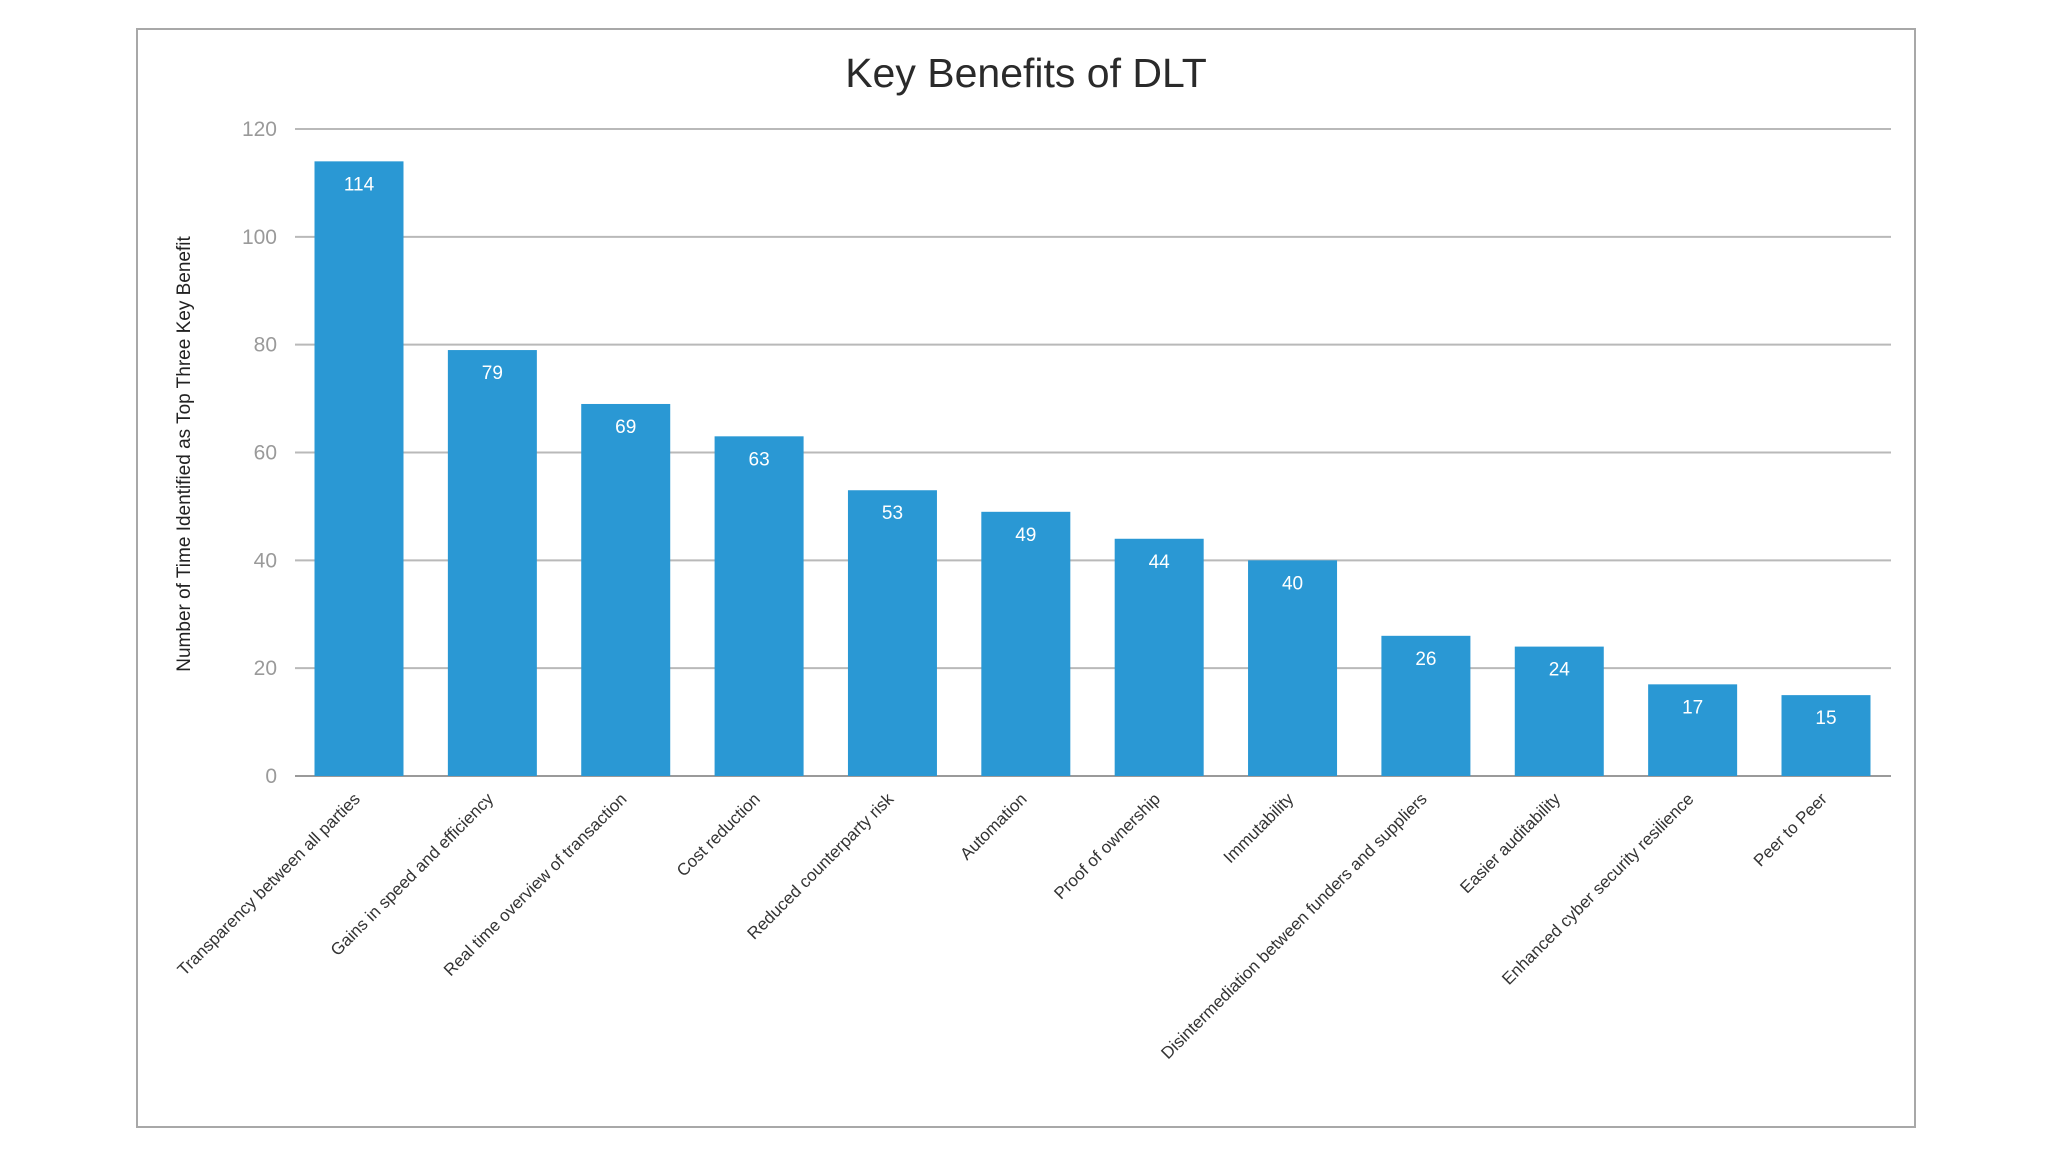 The width and height of the screenshot is (2048, 1152). I want to click on bar-value-label: 24, so click(1560, 670).